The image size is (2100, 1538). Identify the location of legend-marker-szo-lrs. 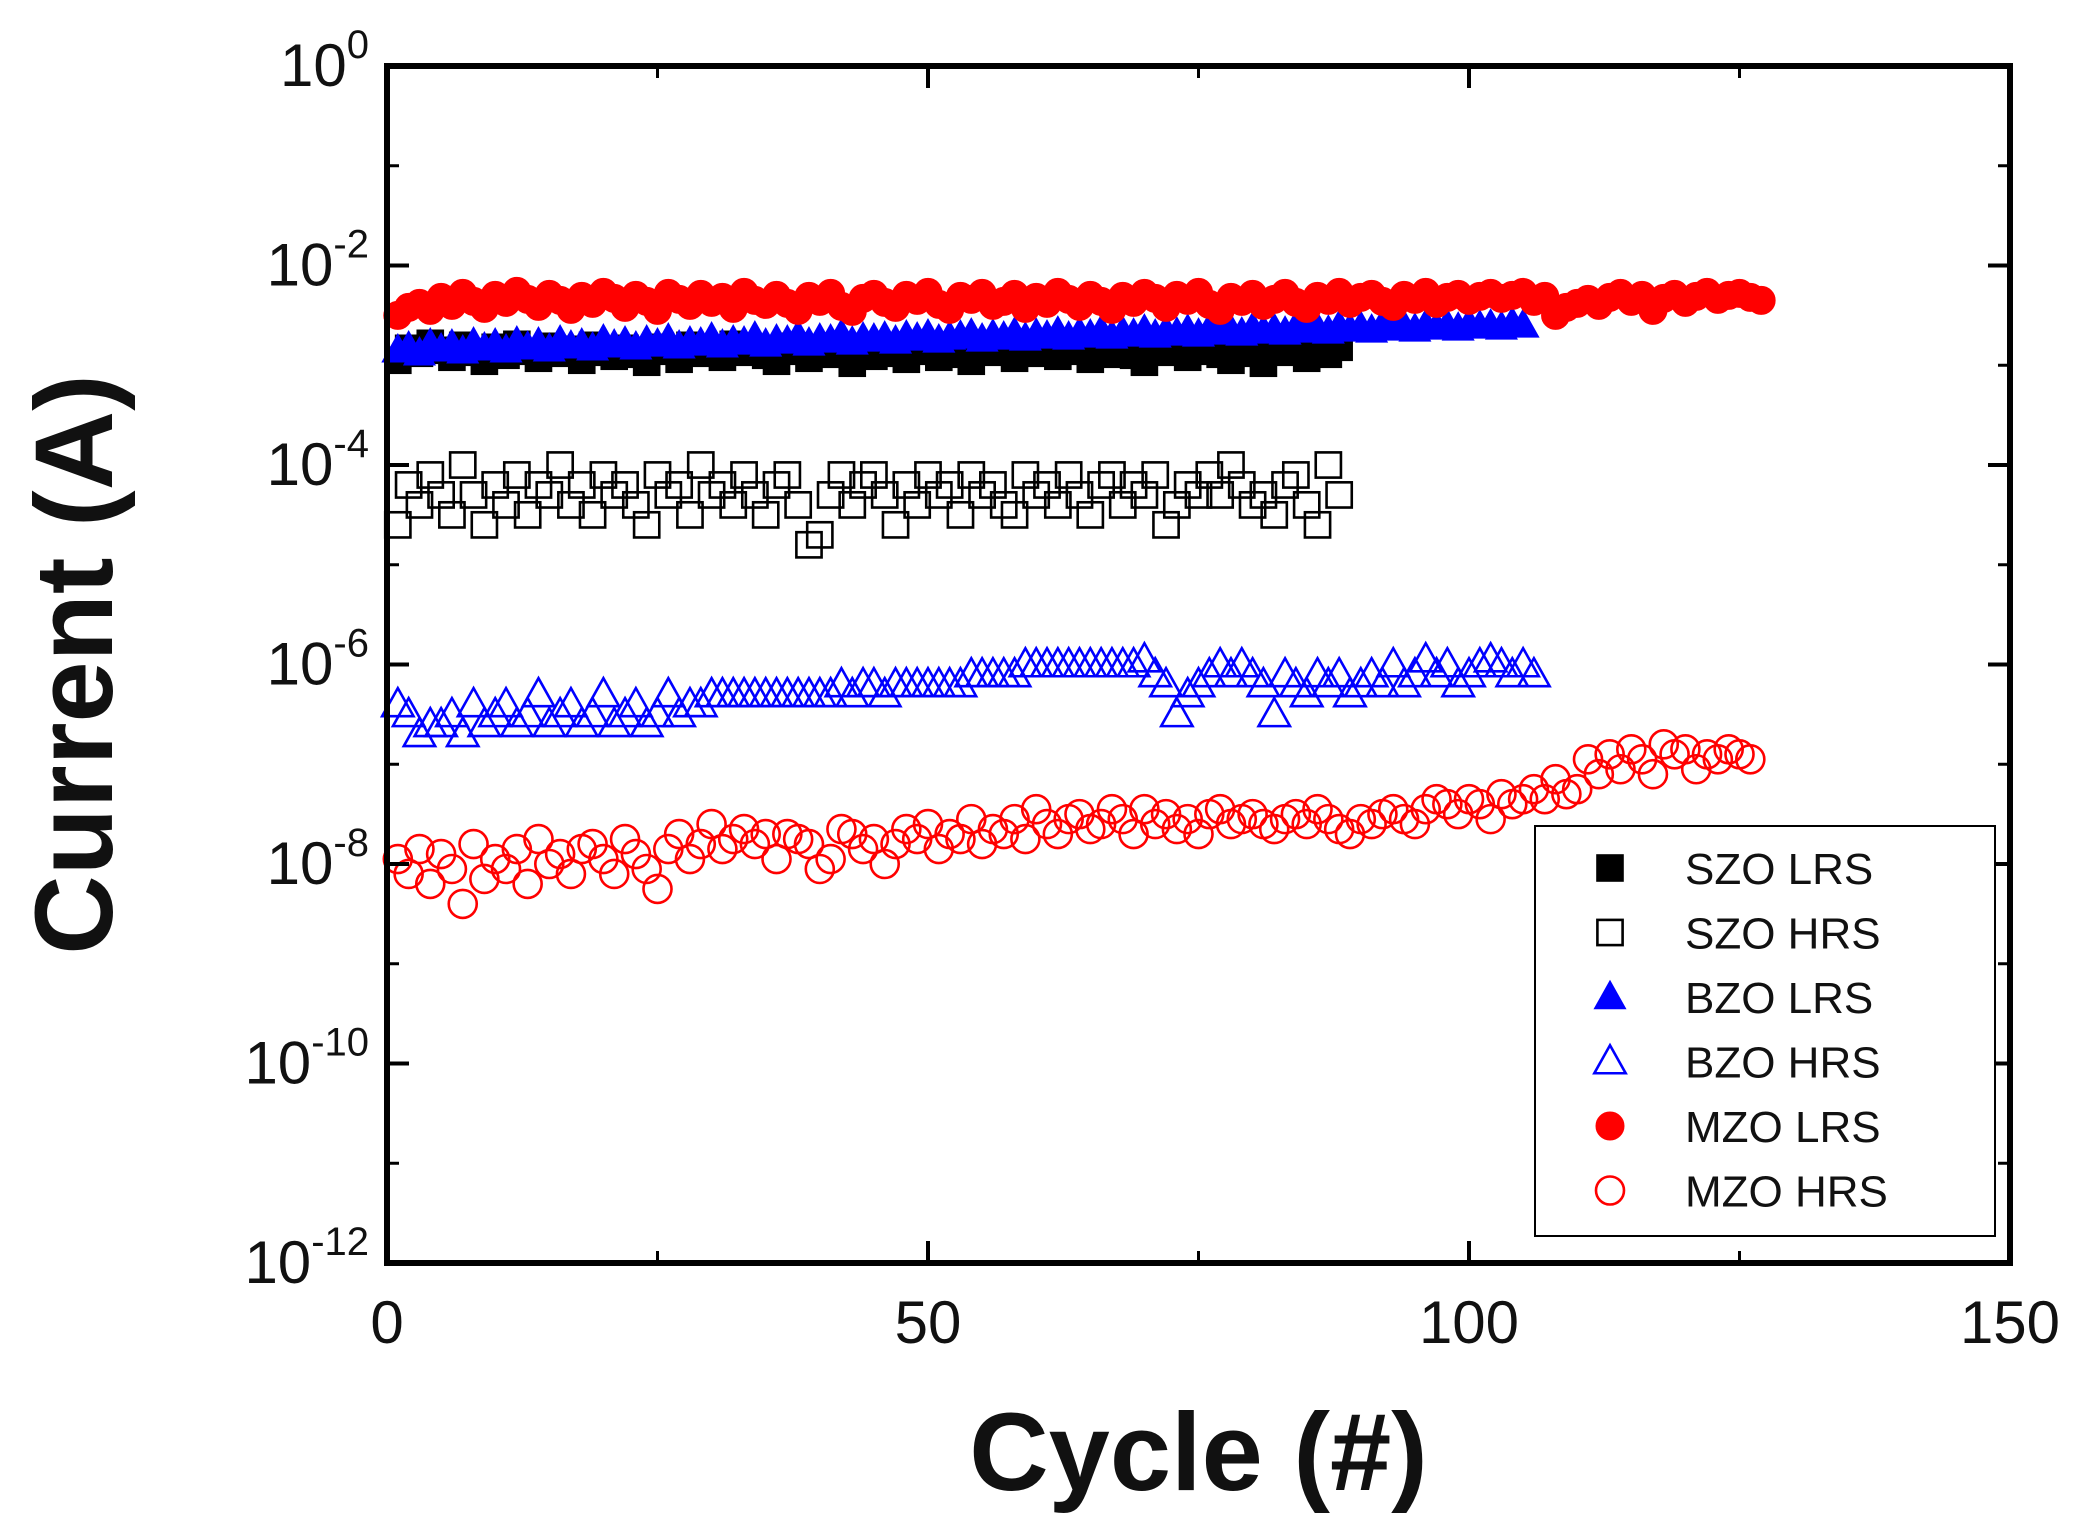
(1610, 868).